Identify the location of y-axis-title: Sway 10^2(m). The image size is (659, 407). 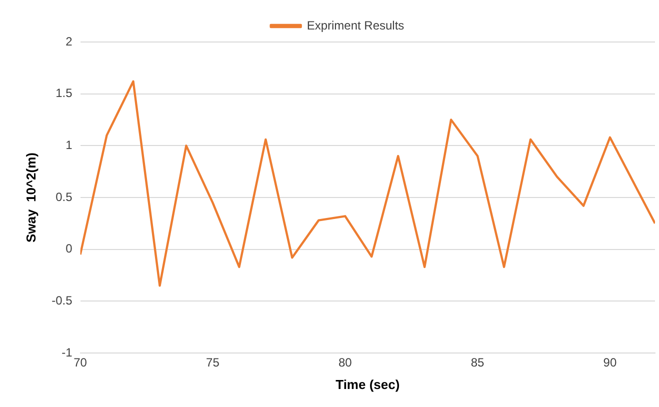
(30, 197).